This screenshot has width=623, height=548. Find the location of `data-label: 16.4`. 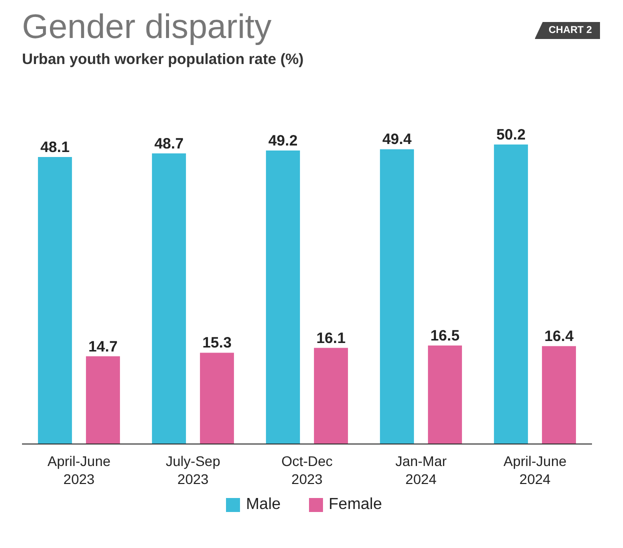

data-label: 16.4 is located at coordinates (559, 337).